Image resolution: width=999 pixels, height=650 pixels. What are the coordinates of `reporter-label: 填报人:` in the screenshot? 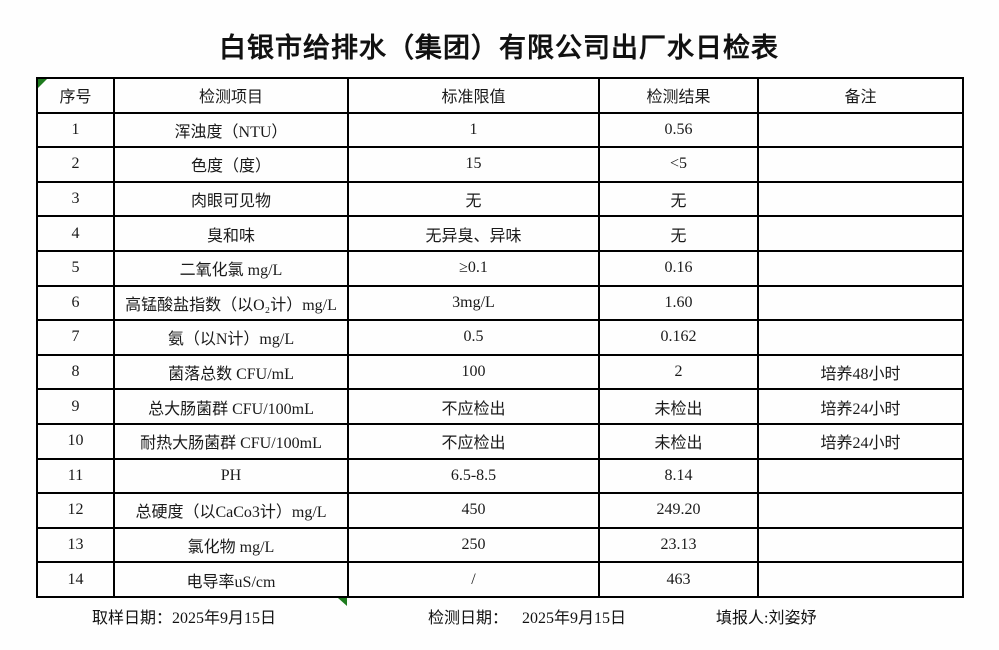 It's located at (742, 618).